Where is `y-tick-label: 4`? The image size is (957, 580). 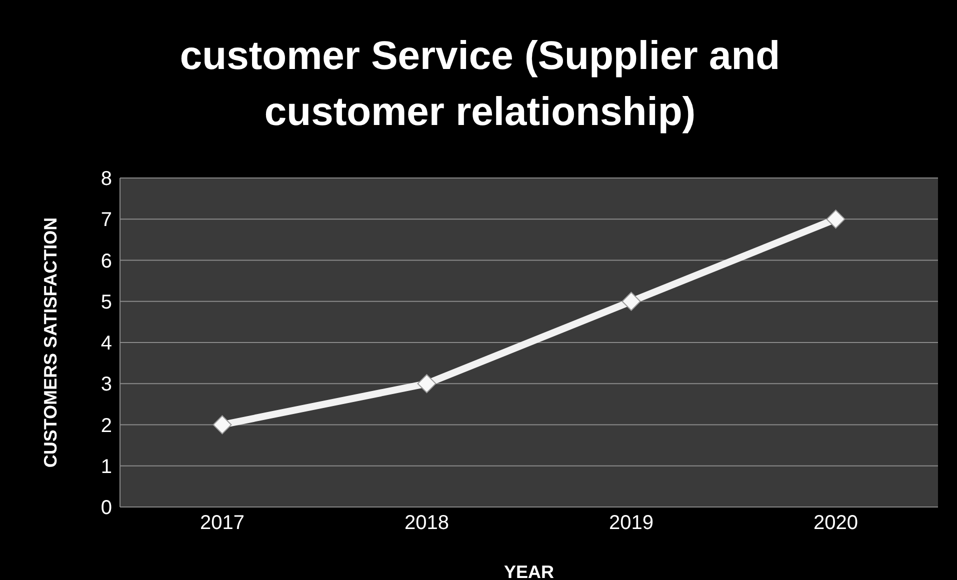 y-tick-label: 4 is located at coordinates (106, 343).